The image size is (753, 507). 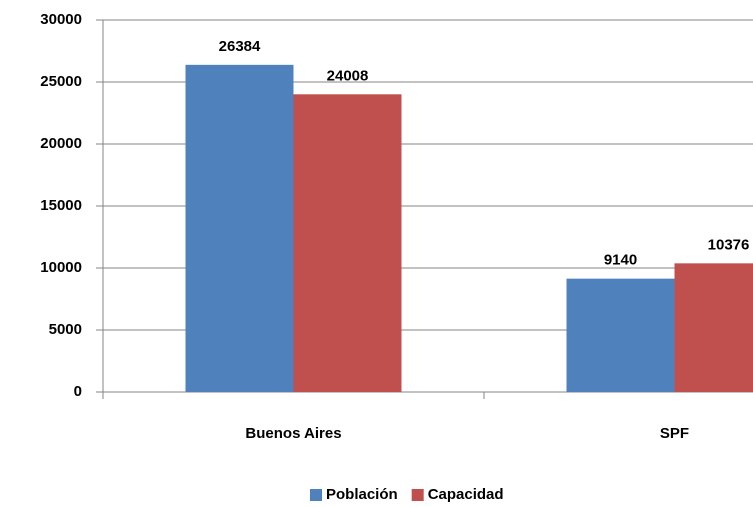 I want to click on y-tick-label: 15000, so click(x=61, y=205).